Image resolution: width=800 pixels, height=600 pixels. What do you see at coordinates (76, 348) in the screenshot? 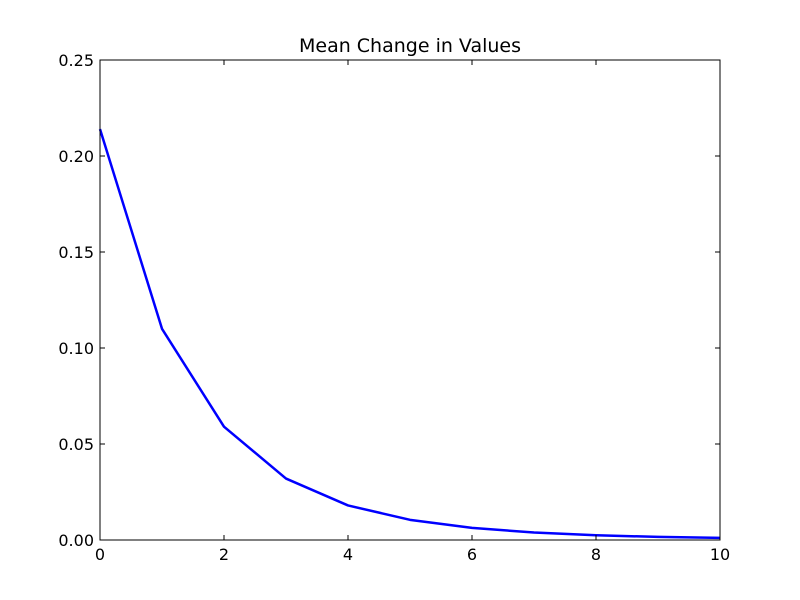
I see `y-tick-label: 0.10` at bounding box center [76, 348].